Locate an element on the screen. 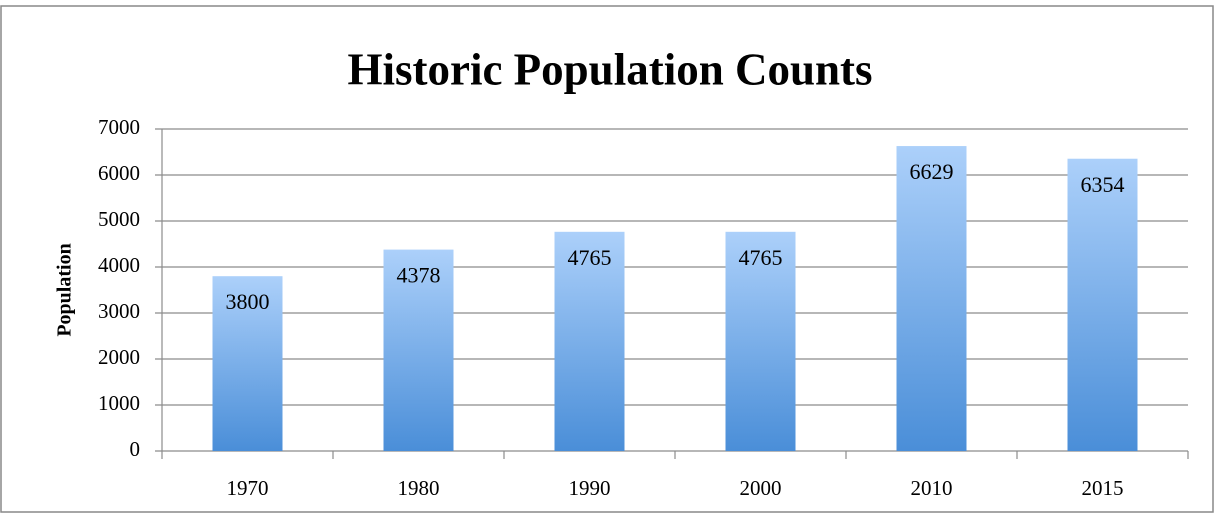 The width and height of the screenshot is (1215, 519). y-tick-label: 3000 is located at coordinates (119, 311).